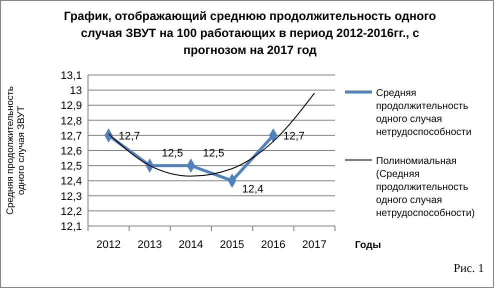  I want to click on x-tick-label: 2017, so click(314, 245).